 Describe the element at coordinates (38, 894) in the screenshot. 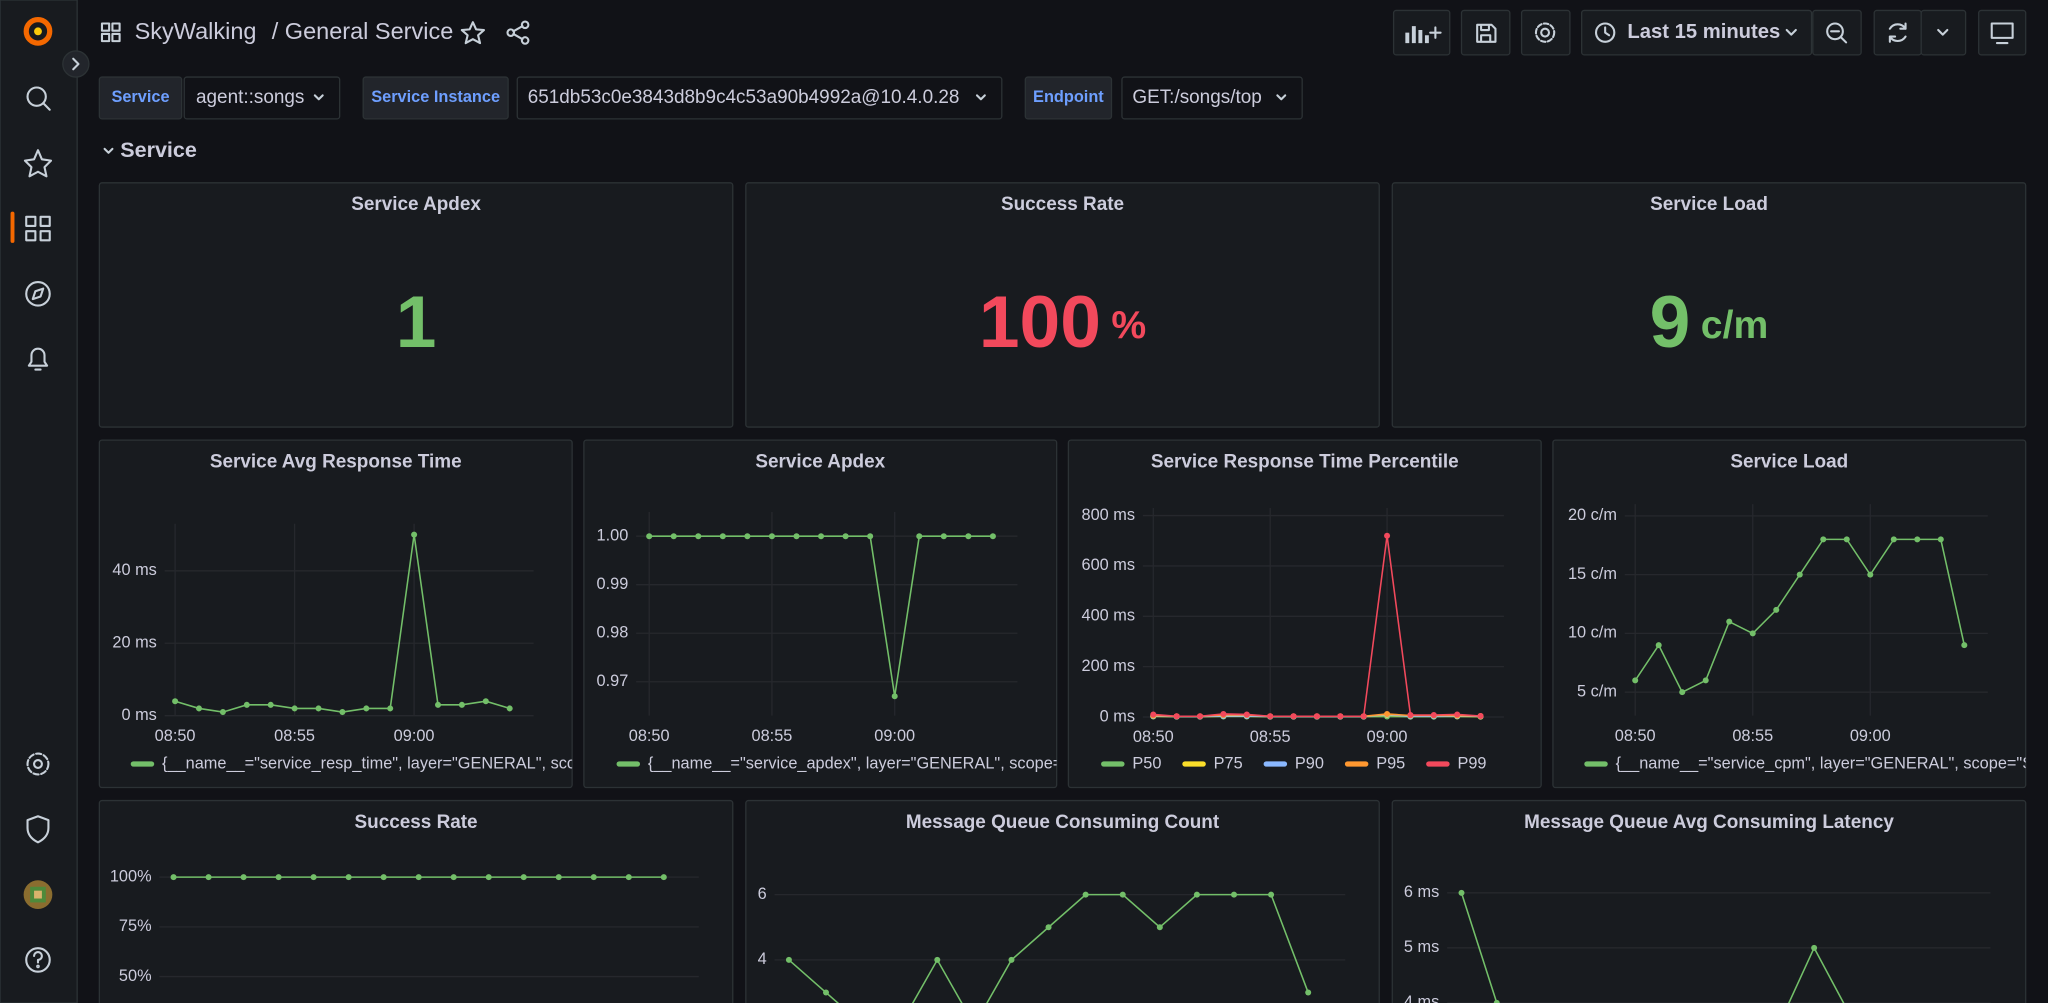

I see `user-avatar` at that location.